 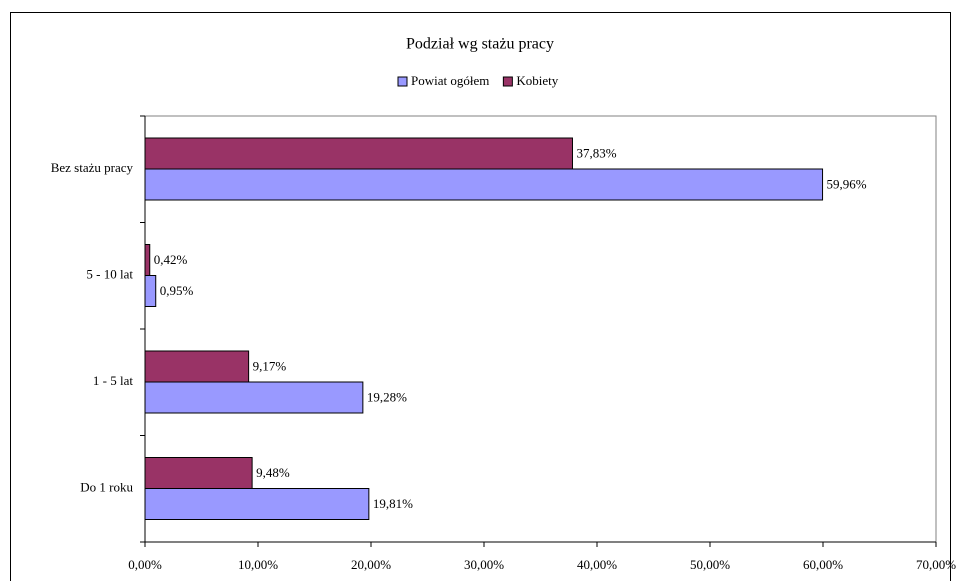 I want to click on x-tick-label: 40,00%, so click(x=597, y=564).